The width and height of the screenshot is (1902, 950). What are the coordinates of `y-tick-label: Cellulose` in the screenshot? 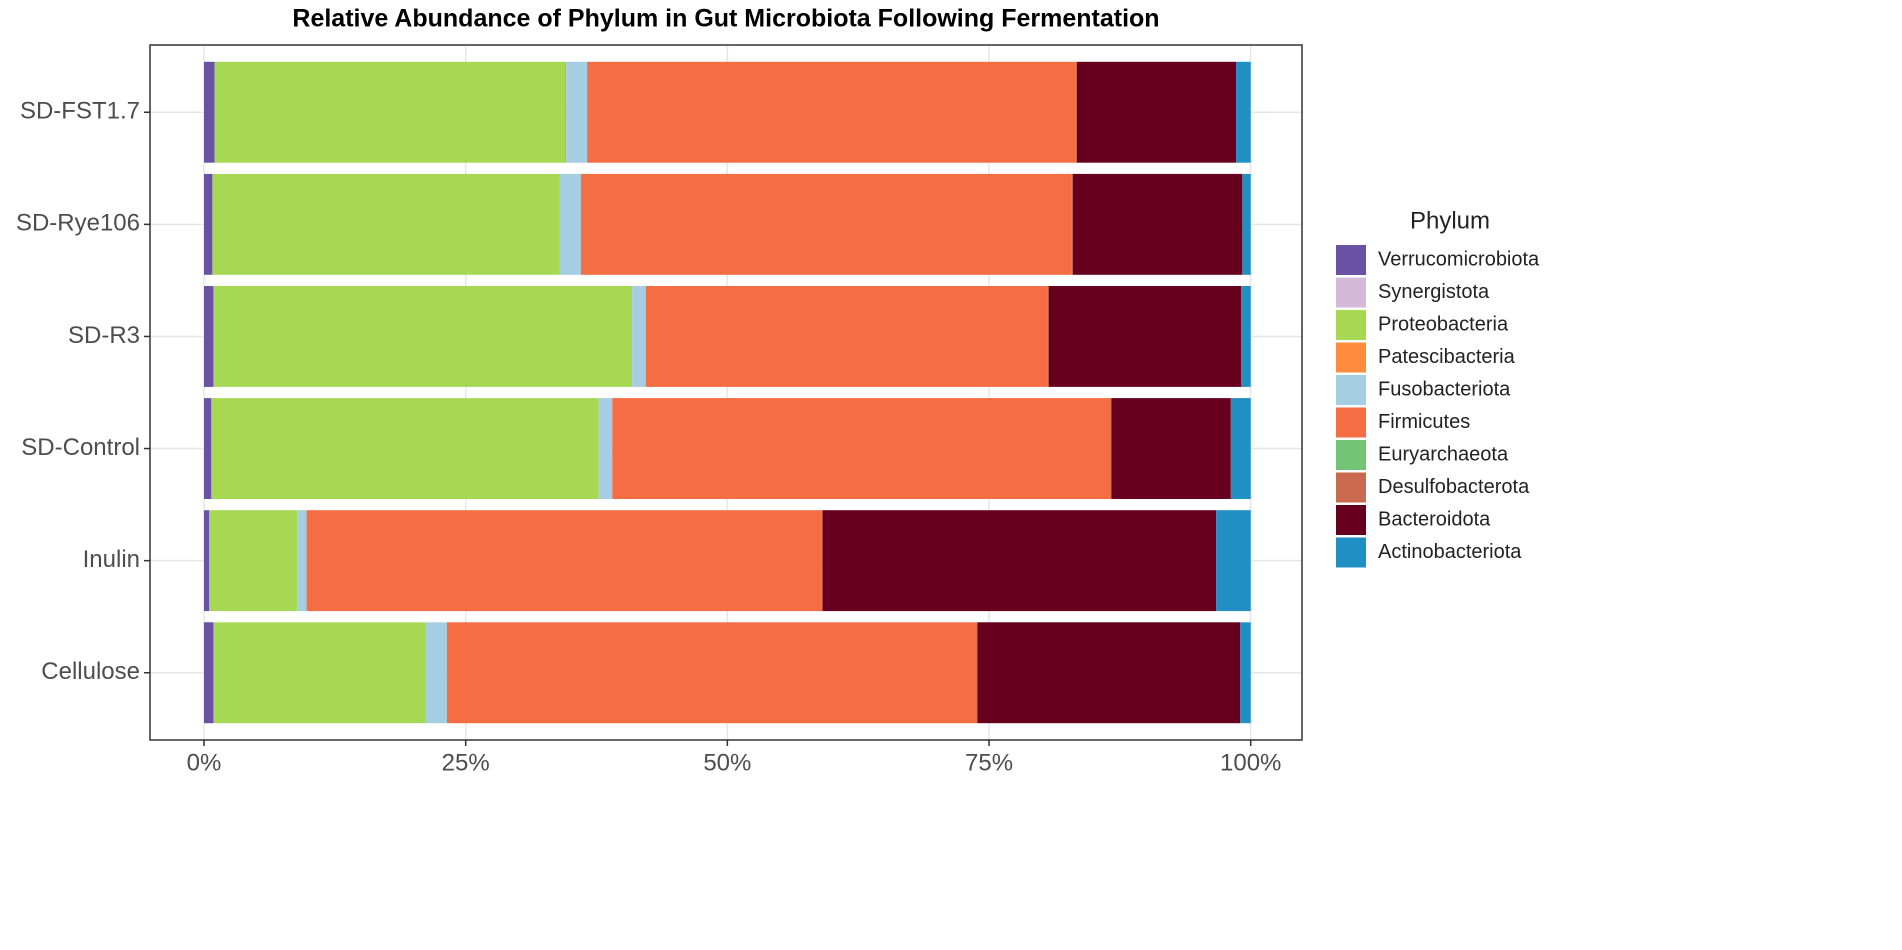 It's located at (90, 671).